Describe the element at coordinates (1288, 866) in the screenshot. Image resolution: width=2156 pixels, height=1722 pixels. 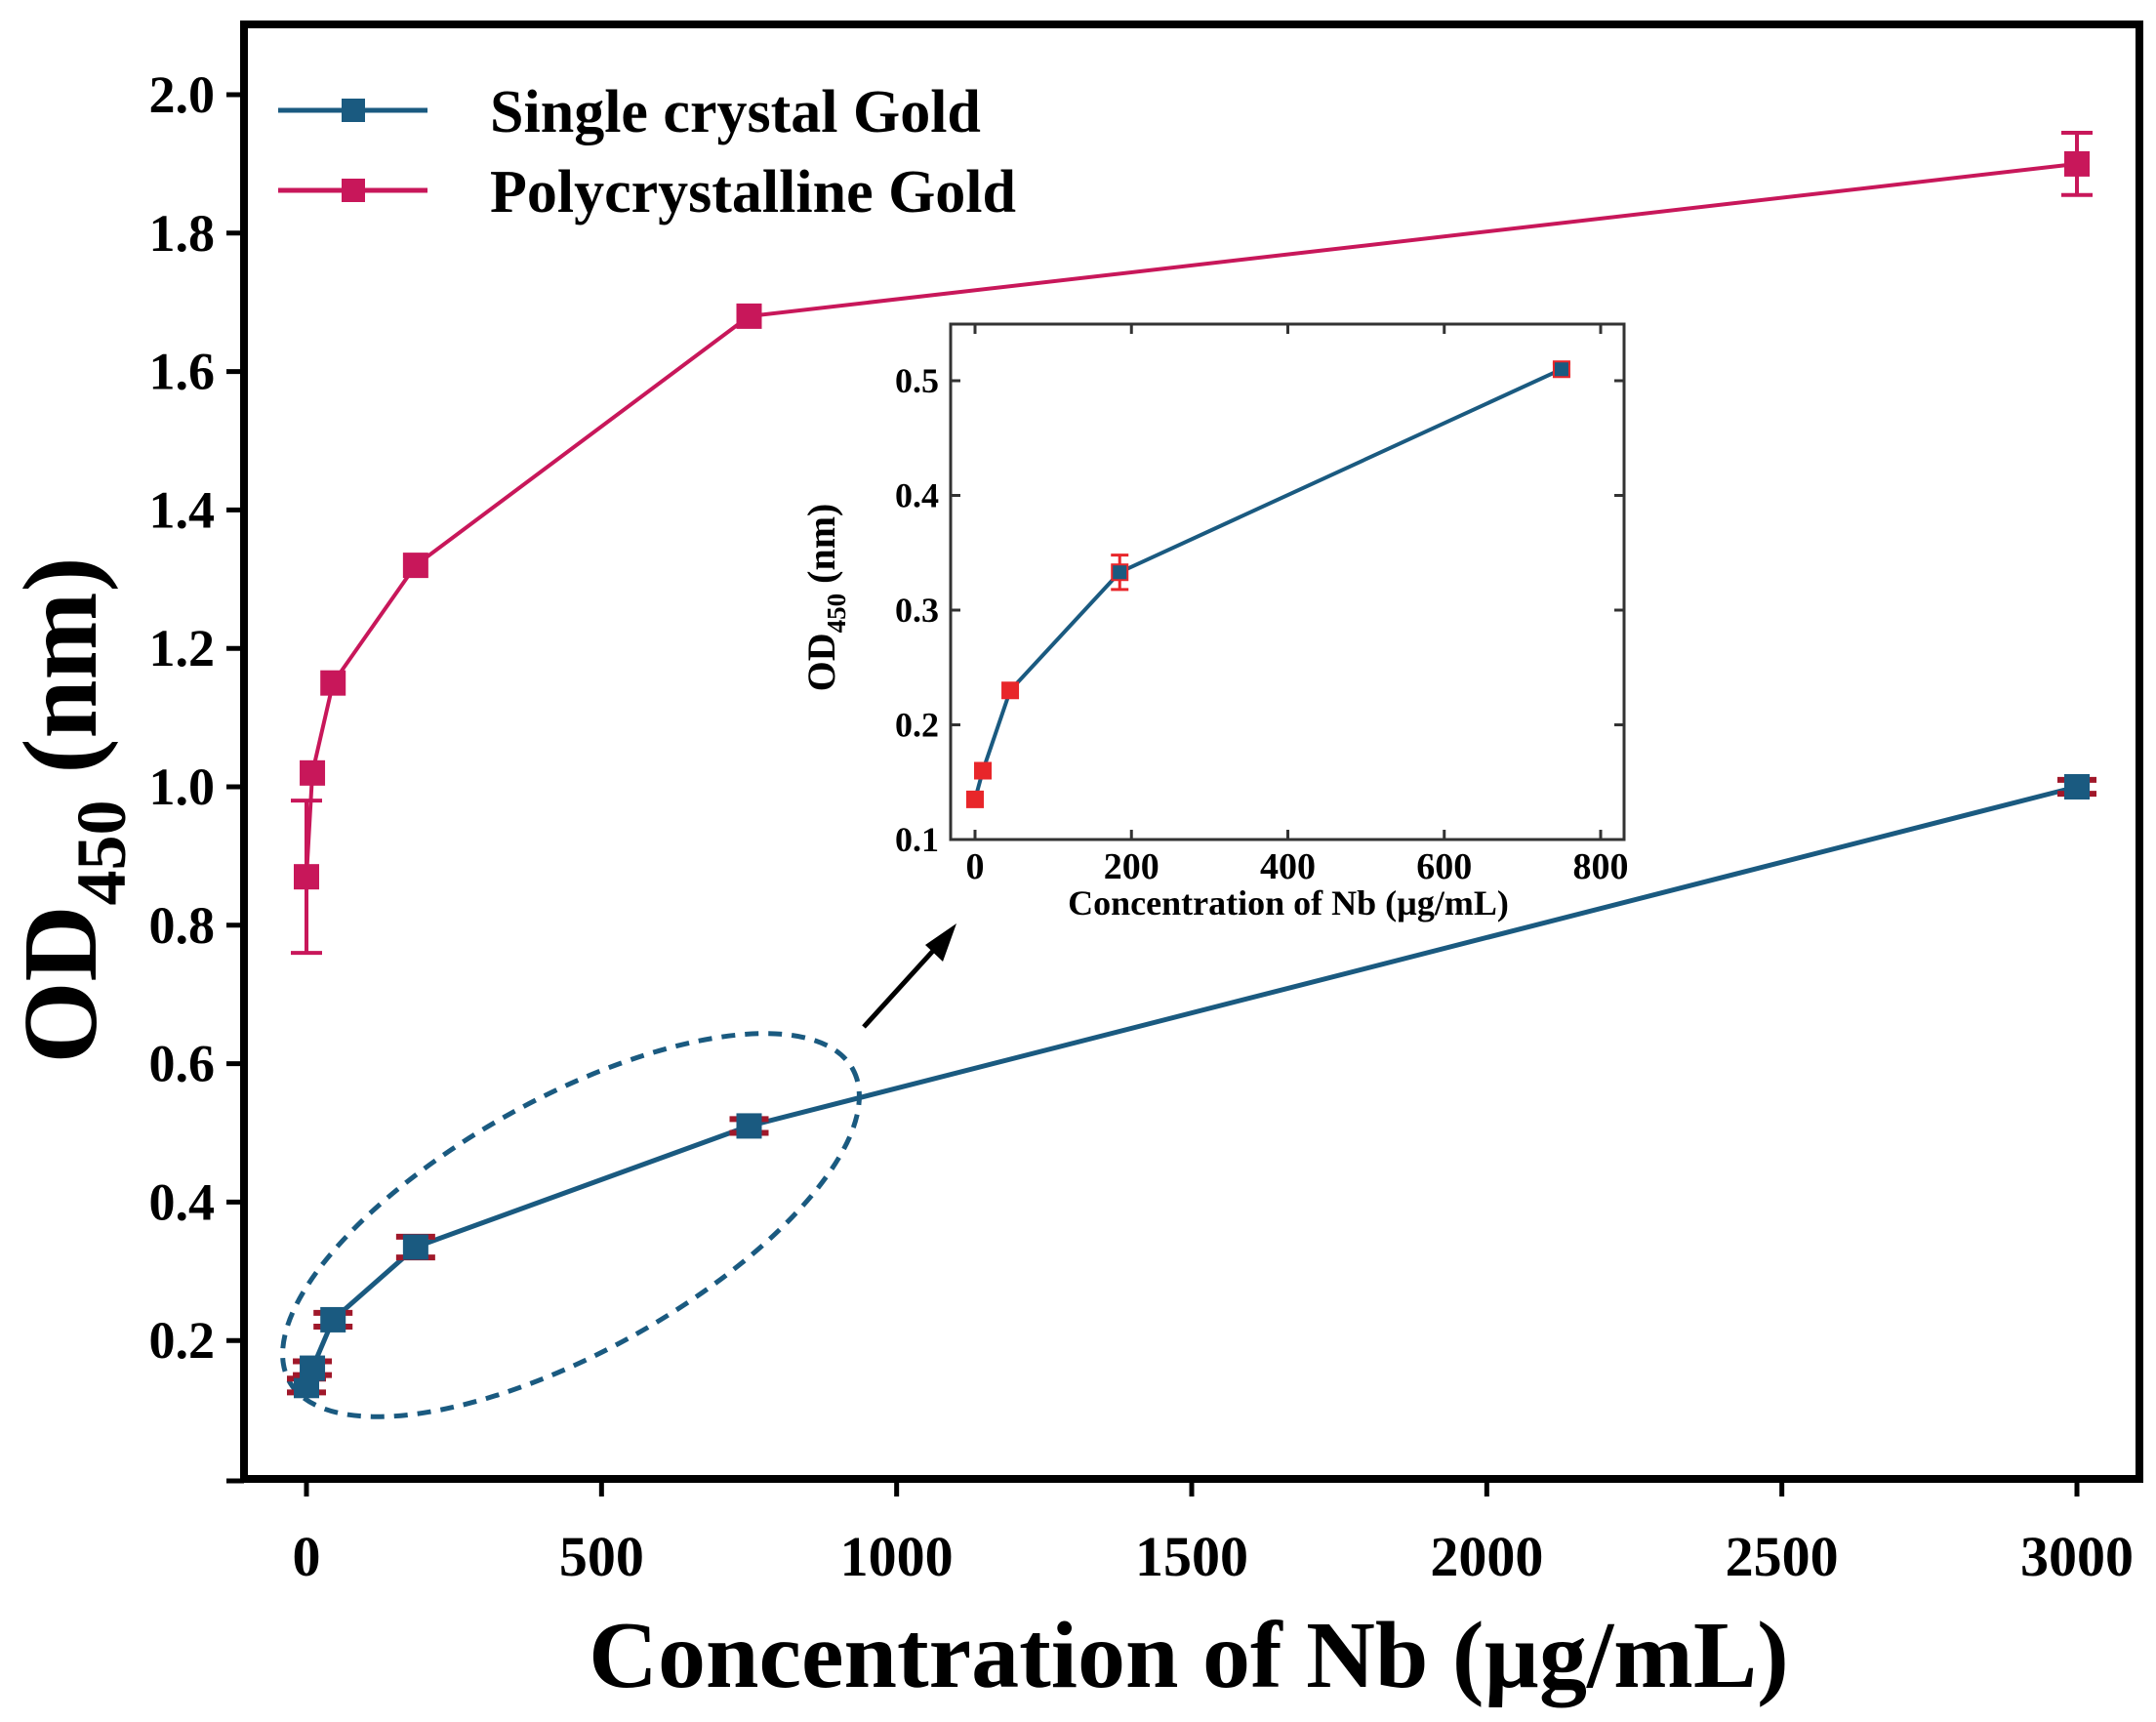
I see `inset-x-tick-label: 400` at that location.